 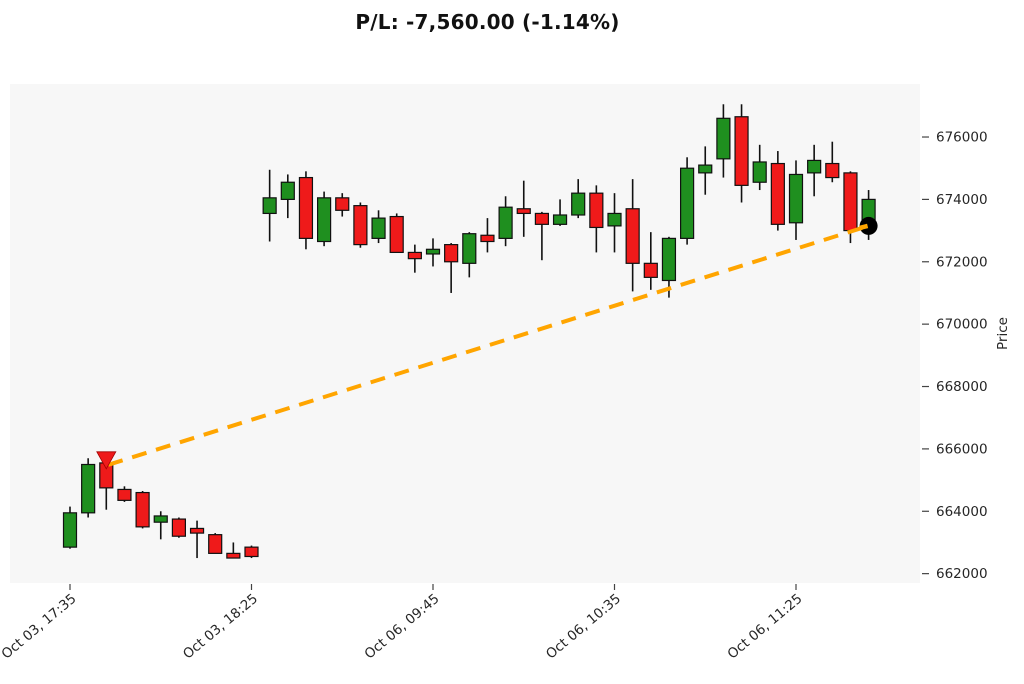 I want to click on y-tick-label: 674000, so click(x=962, y=200).